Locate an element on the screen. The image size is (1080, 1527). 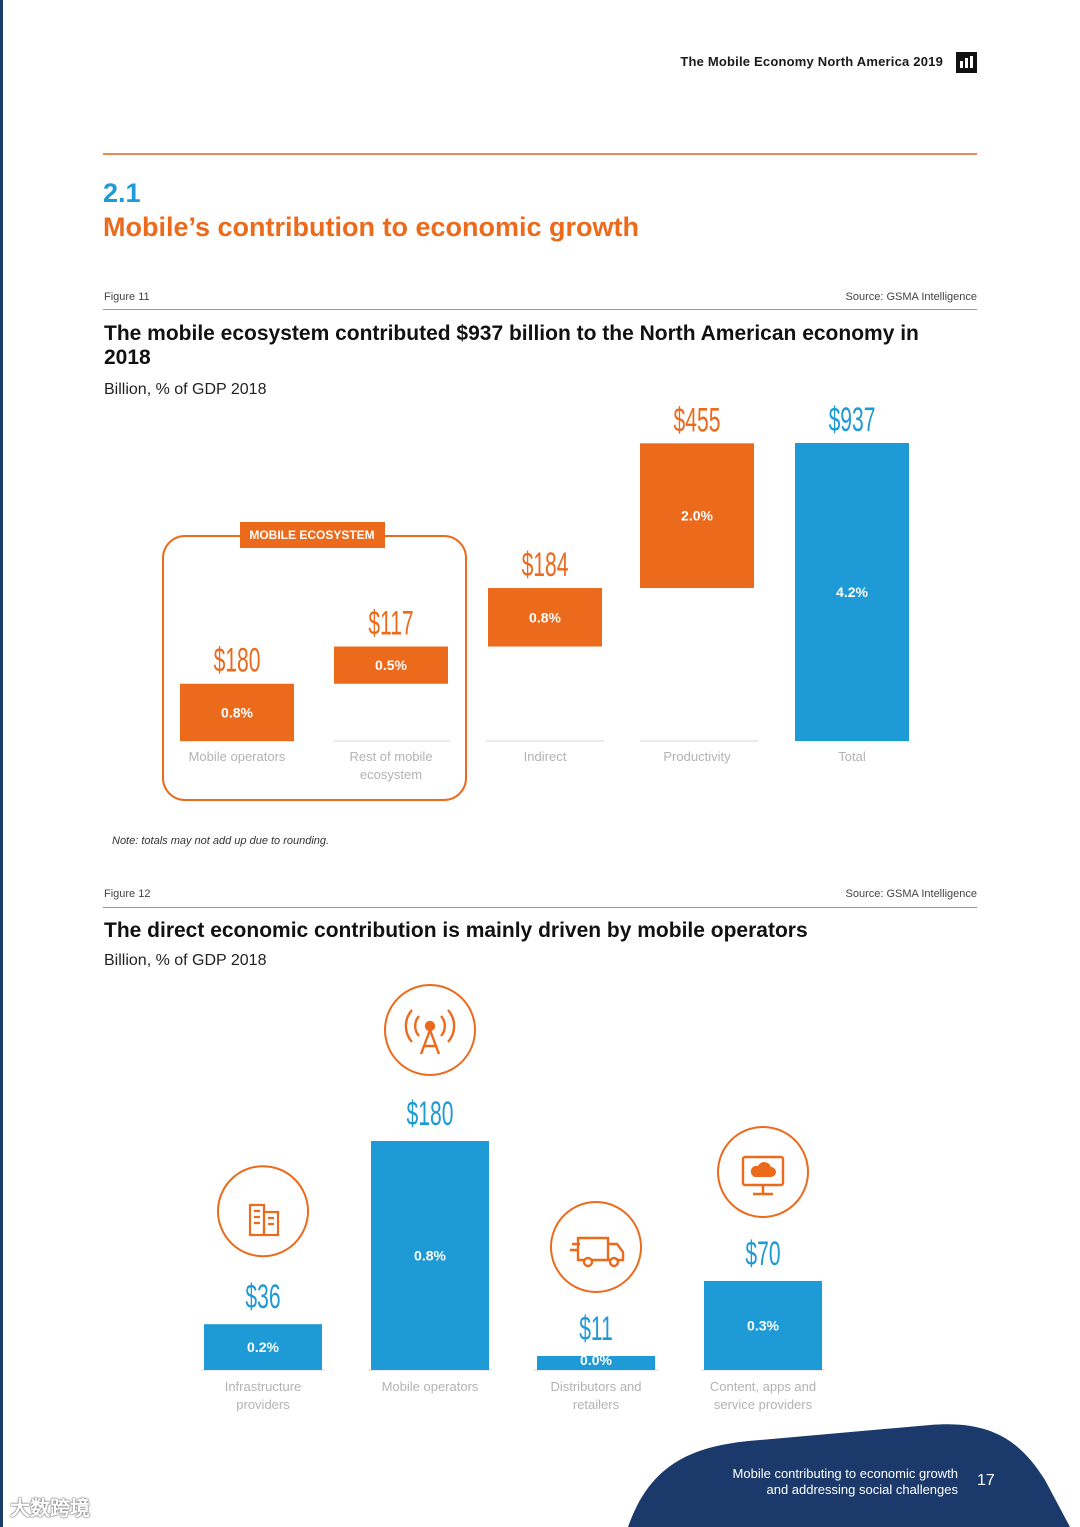
value-label-productivity: $455 is located at coordinates (697, 419).